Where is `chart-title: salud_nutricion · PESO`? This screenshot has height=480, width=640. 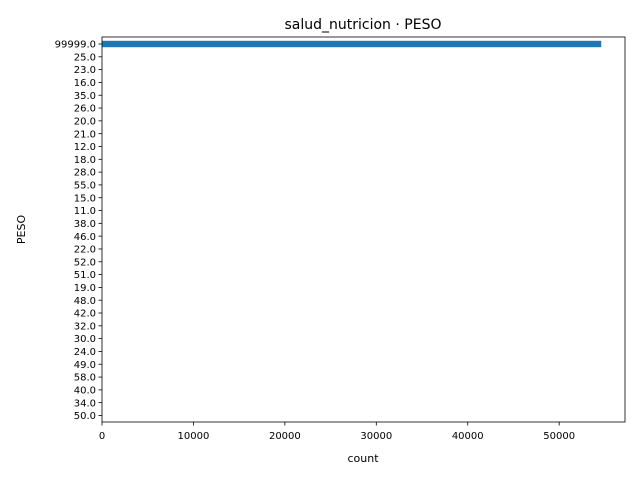 chart-title: salud_nutricion · PESO is located at coordinates (363, 25).